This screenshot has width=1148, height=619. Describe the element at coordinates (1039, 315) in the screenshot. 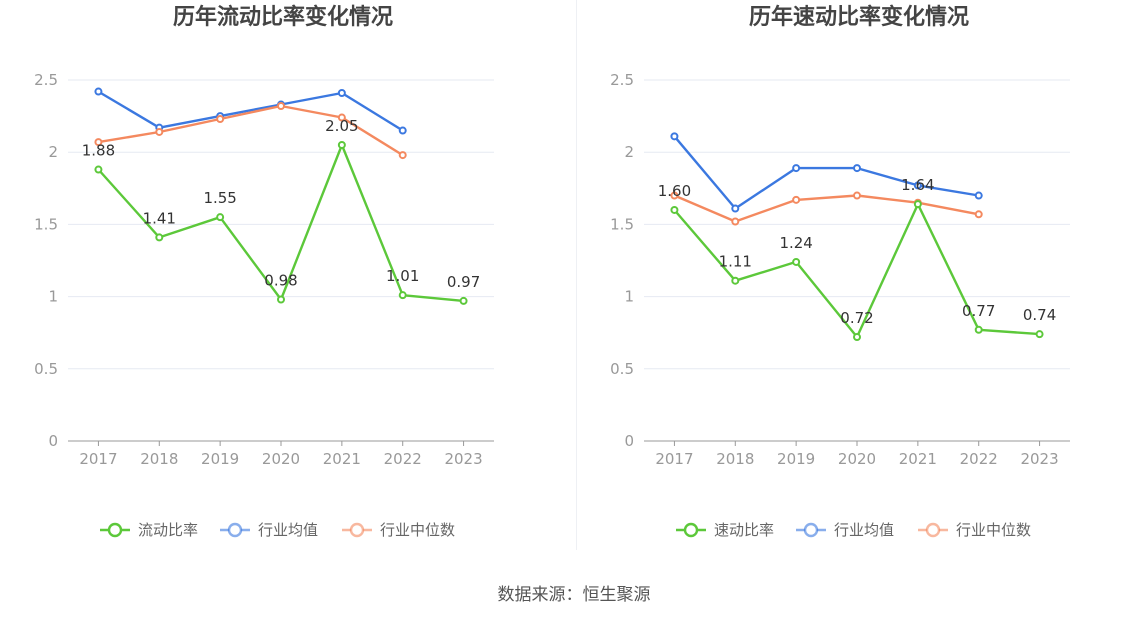

I see `data-label: 0.74` at that location.